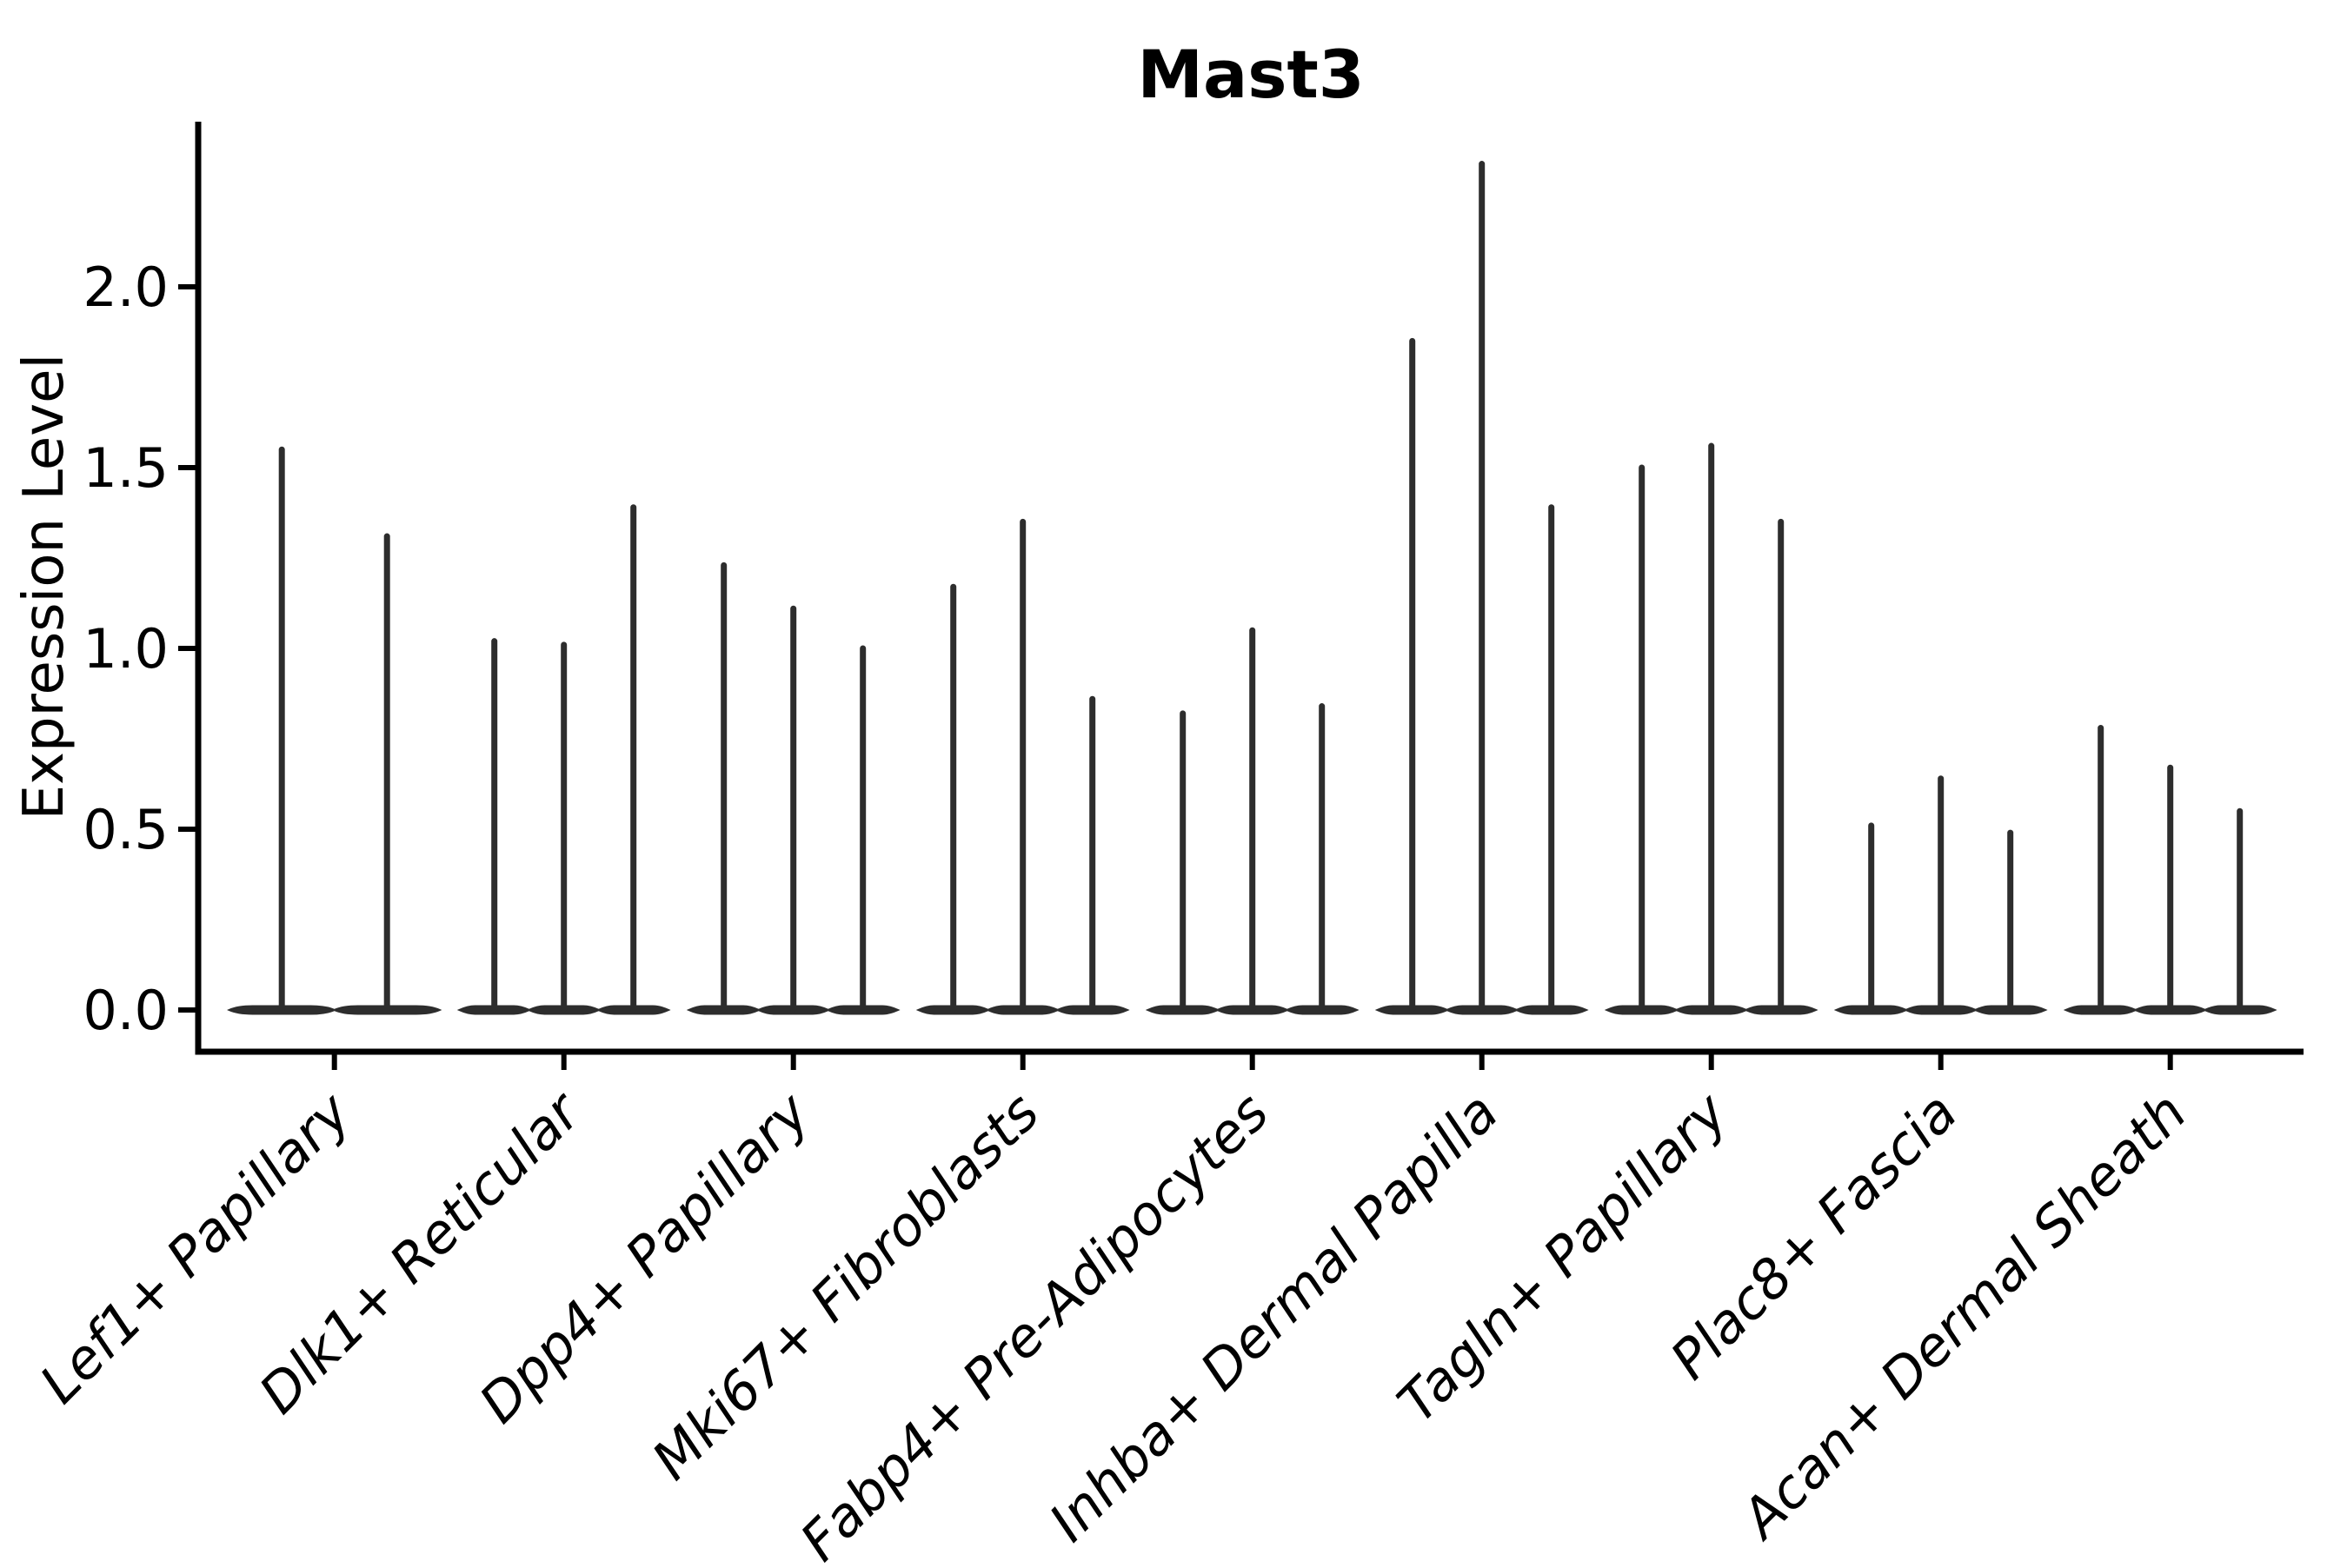 This screenshot has width=2347, height=1568. I want to click on y-axis-ticks: 0.0 0.5 1.0 1.5 2.0, so click(140, 649).